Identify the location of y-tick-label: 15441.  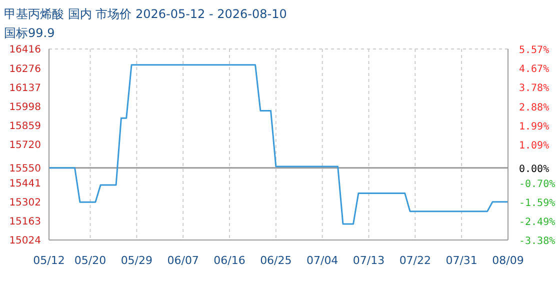
(25, 184).